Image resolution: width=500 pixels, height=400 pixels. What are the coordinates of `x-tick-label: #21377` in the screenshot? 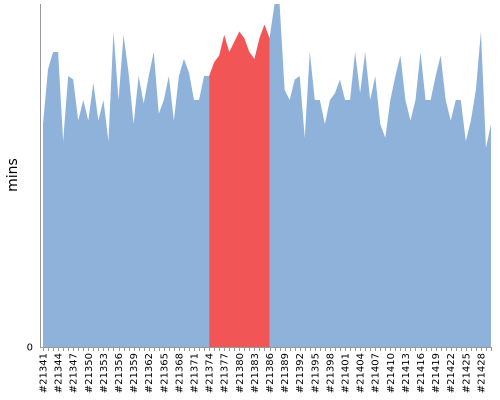 It's located at (225, 373).